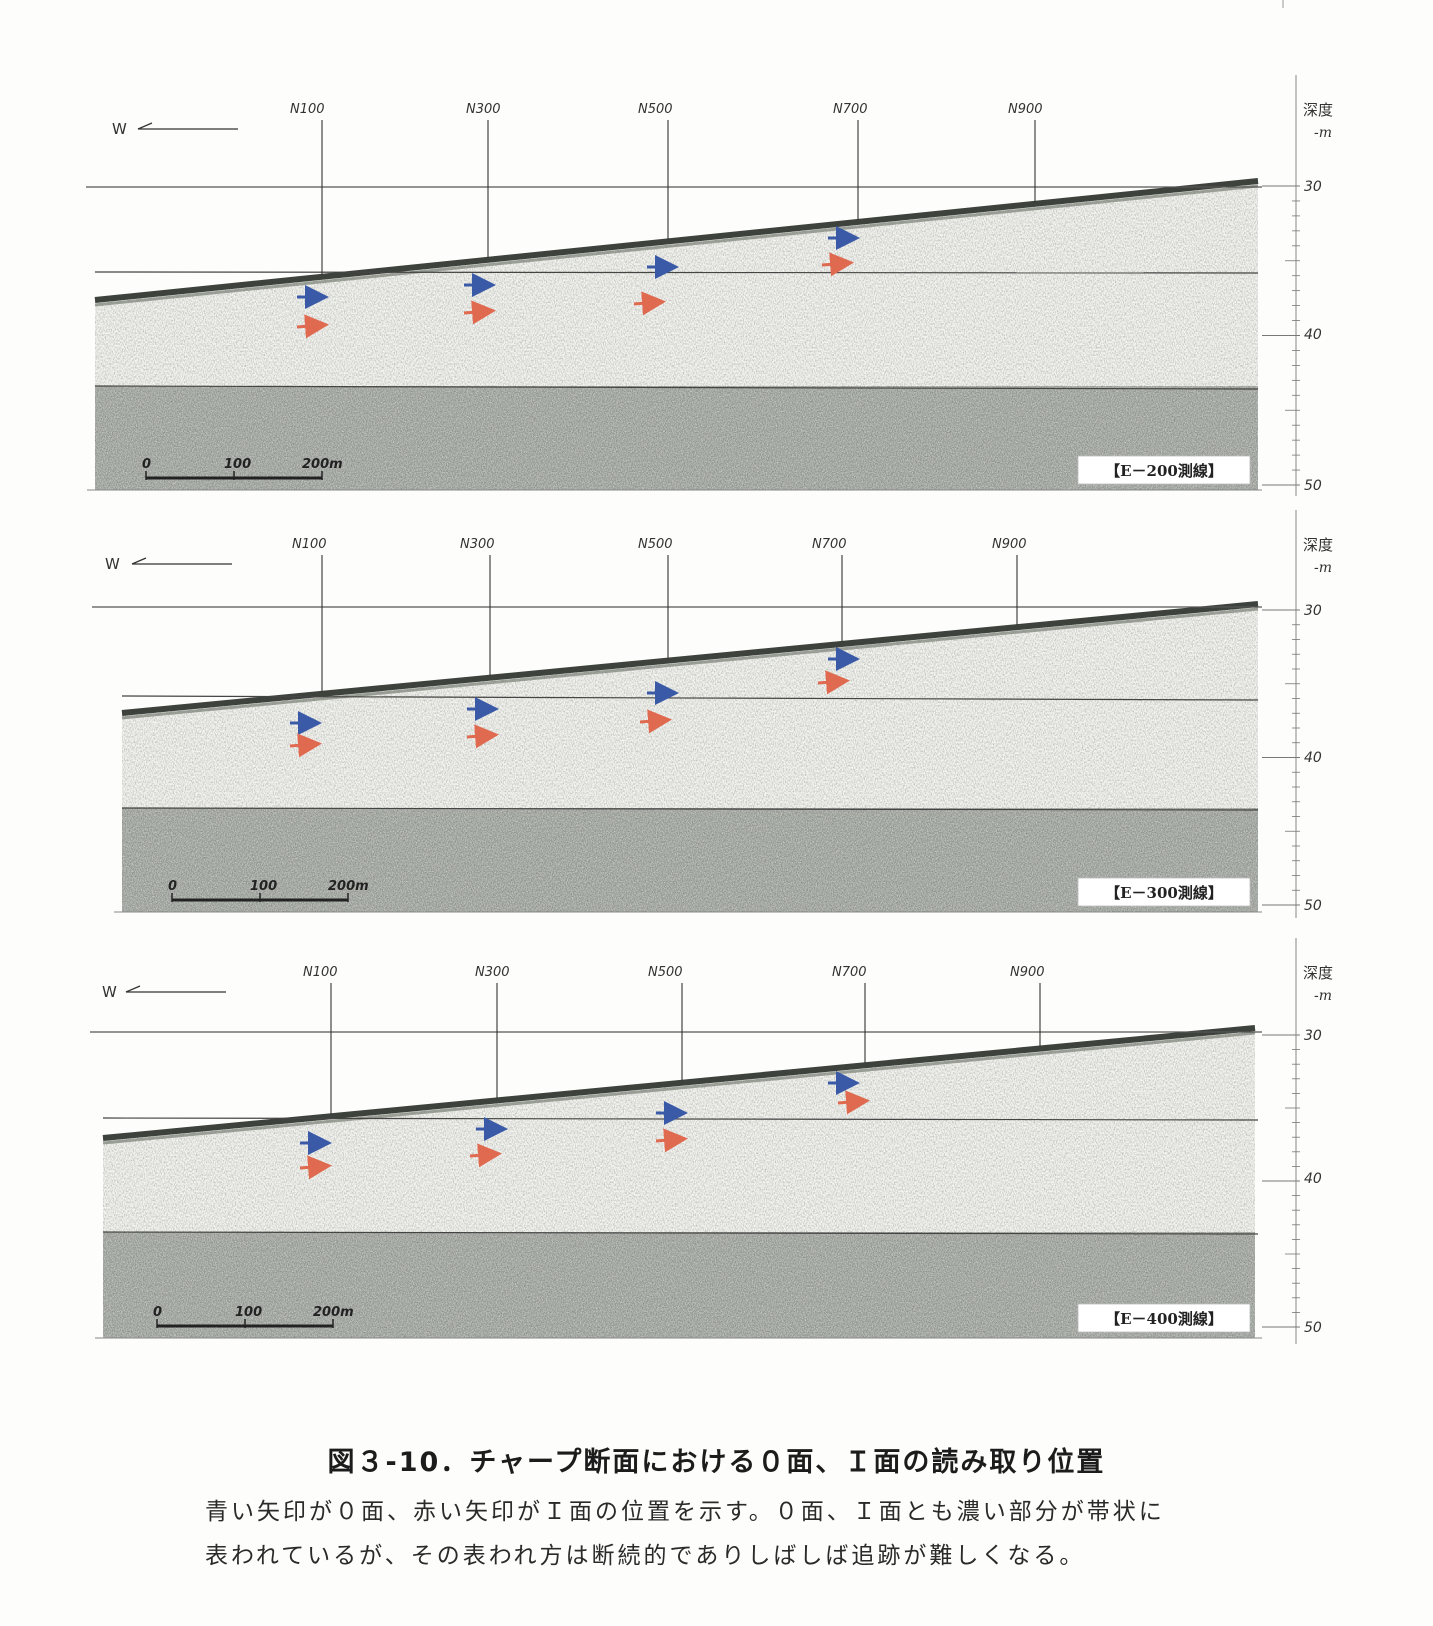  I want to click on survey-line-label: 【E－300測線】, so click(1164, 893).